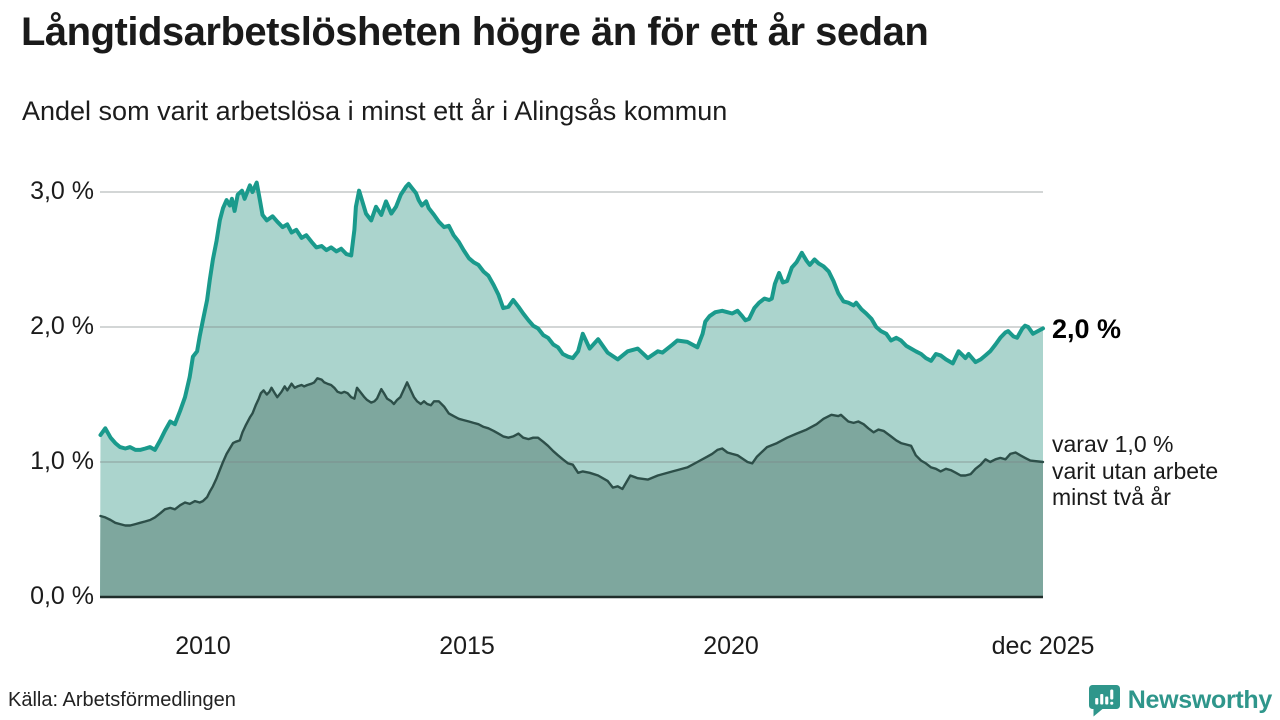 This screenshot has height=720, width=1280. Describe the element at coordinates (1087, 329) in the screenshot. I see `last-value-label: 2,0 %` at that location.